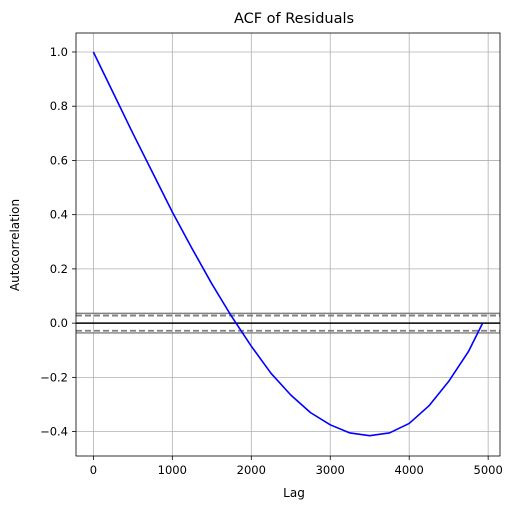 Image resolution: width=512 pixels, height=509 pixels. Describe the element at coordinates (58, 242) in the screenshot. I see `y-axis: −0.4 −0.2 0.0 0.2 0.4 0.6 0.8 1.0` at that location.